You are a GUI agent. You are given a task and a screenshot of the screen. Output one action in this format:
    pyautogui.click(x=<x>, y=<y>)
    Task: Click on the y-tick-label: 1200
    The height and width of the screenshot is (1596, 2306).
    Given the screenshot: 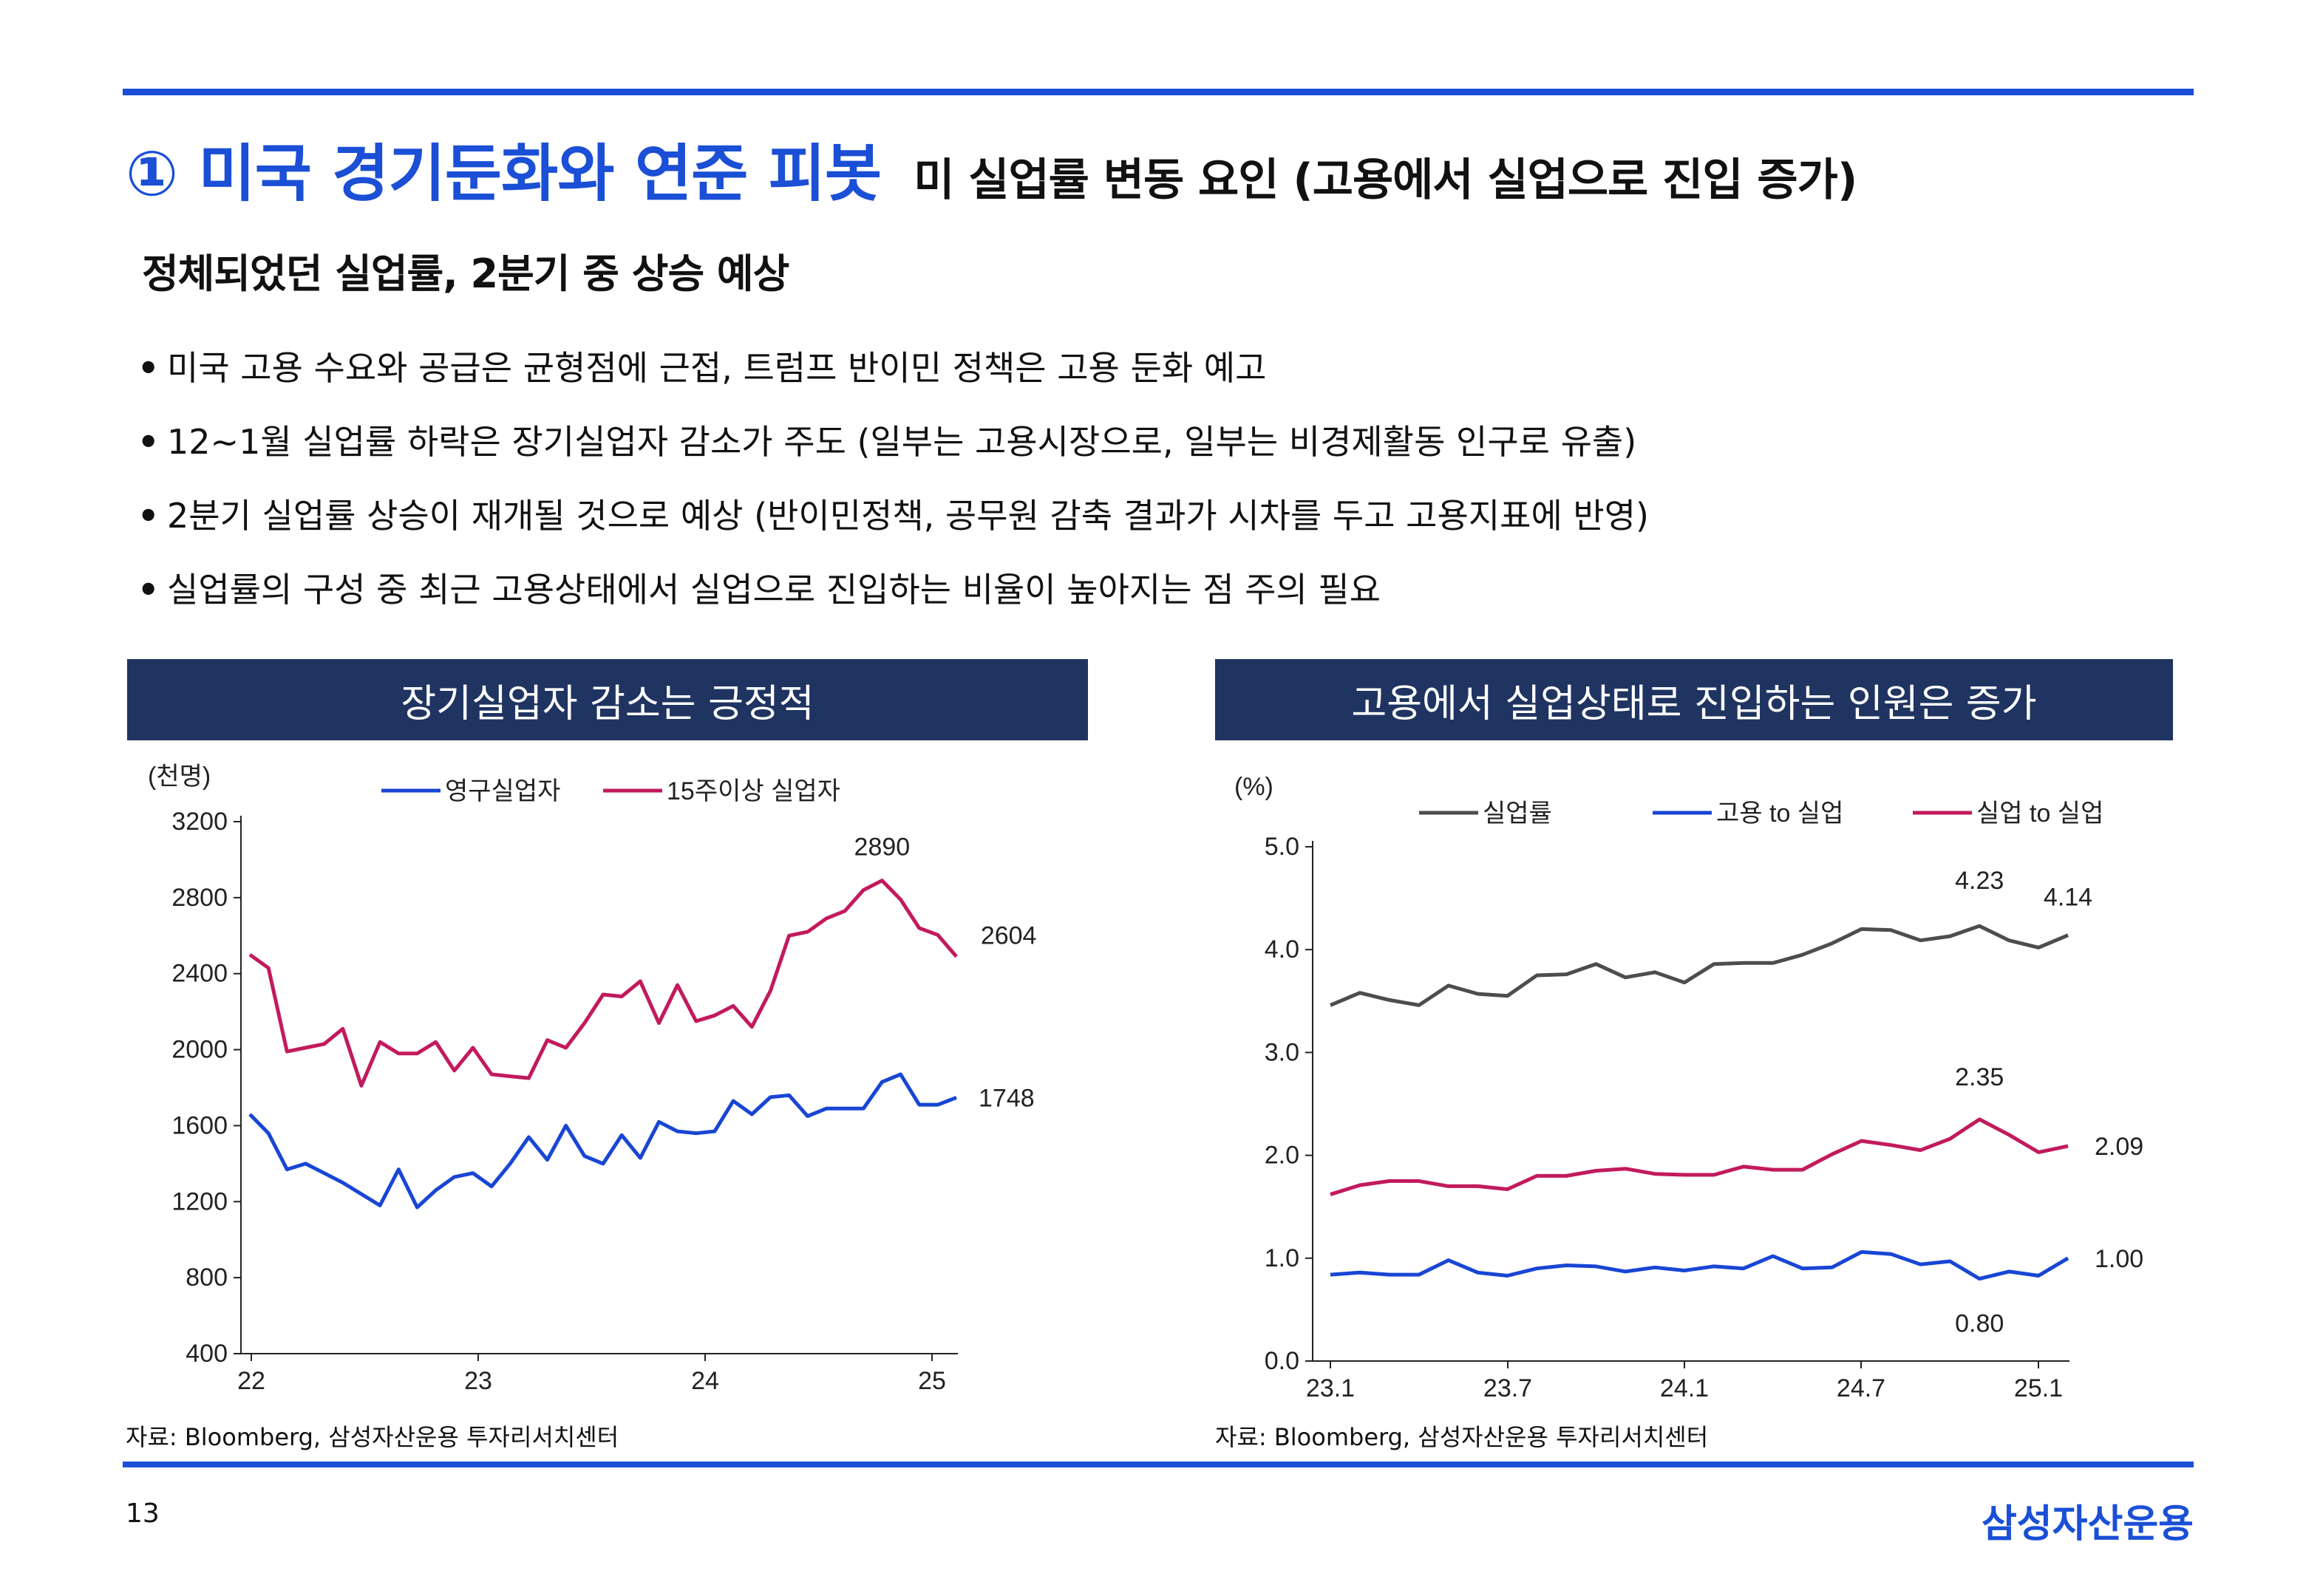 What is the action you would take?
    pyautogui.click(x=200, y=1201)
    